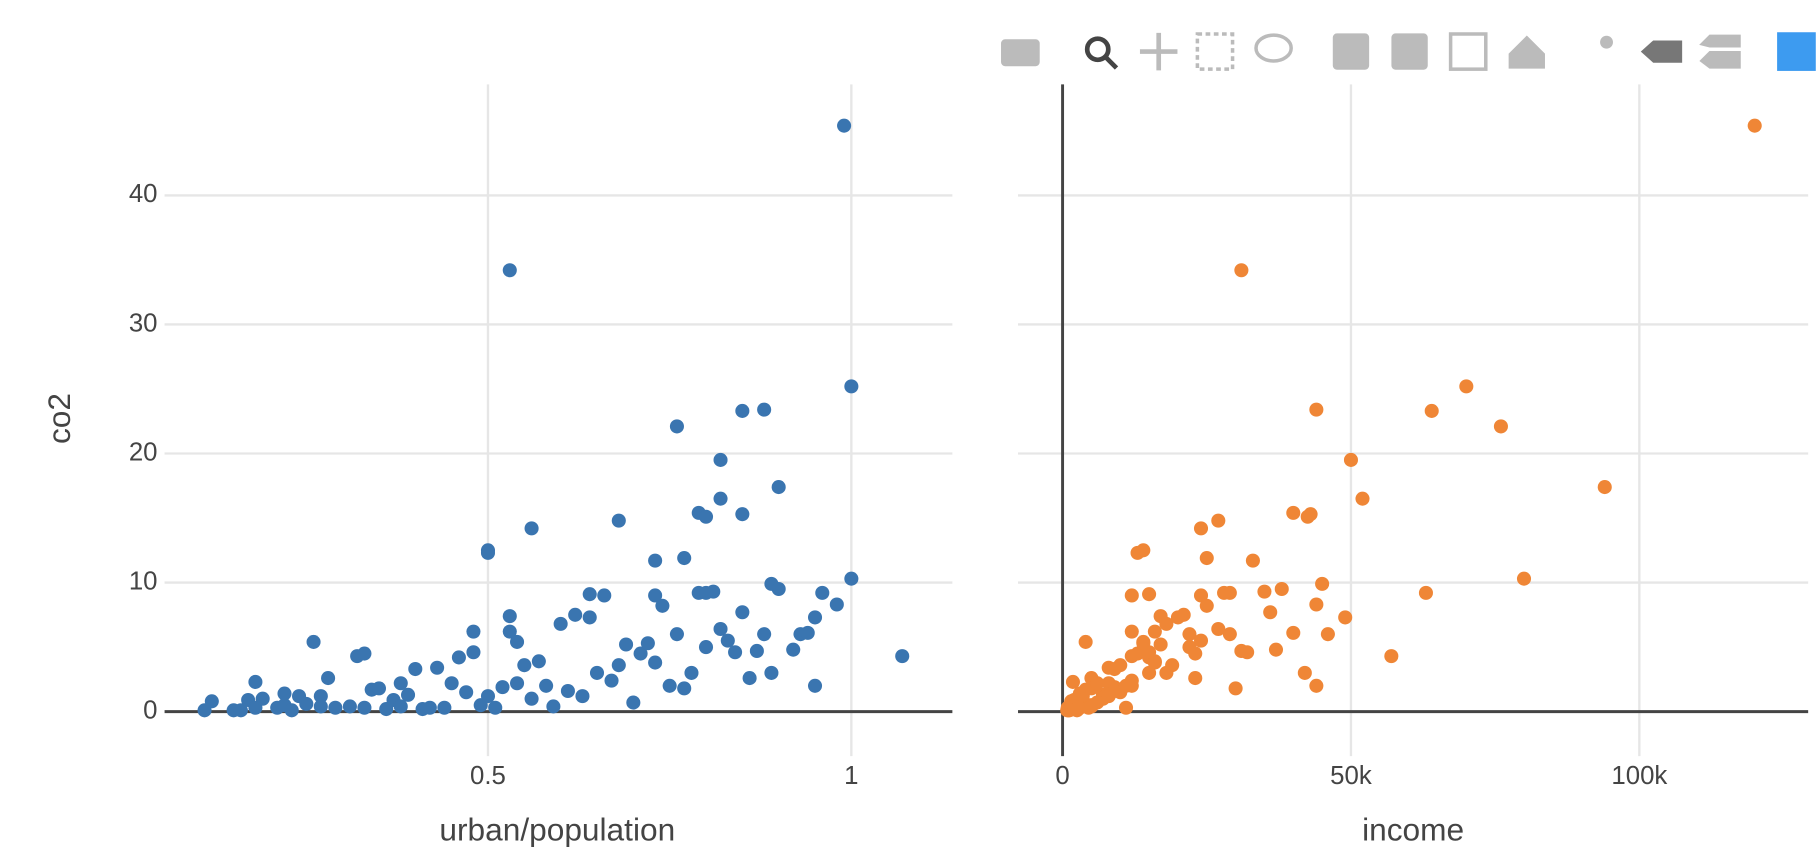 The height and width of the screenshot is (864, 1818). Describe the element at coordinates (143, 452) in the screenshot. I see `y-tick-label: 20` at that location.